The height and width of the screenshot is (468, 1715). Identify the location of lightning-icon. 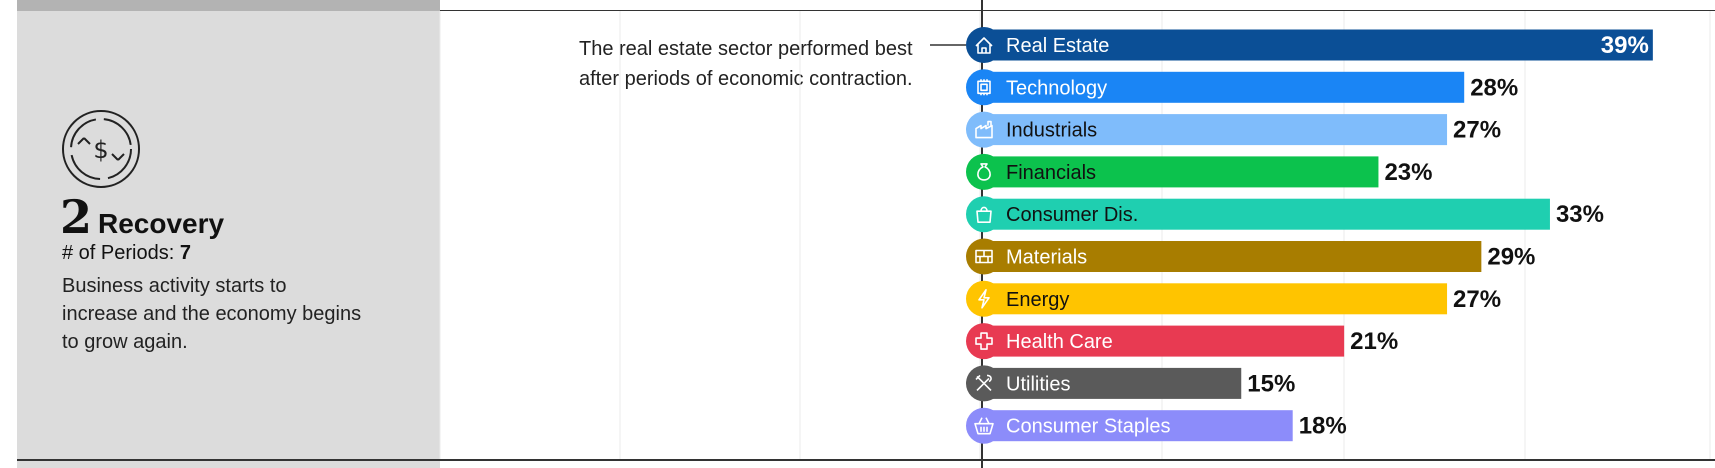
(984, 298).